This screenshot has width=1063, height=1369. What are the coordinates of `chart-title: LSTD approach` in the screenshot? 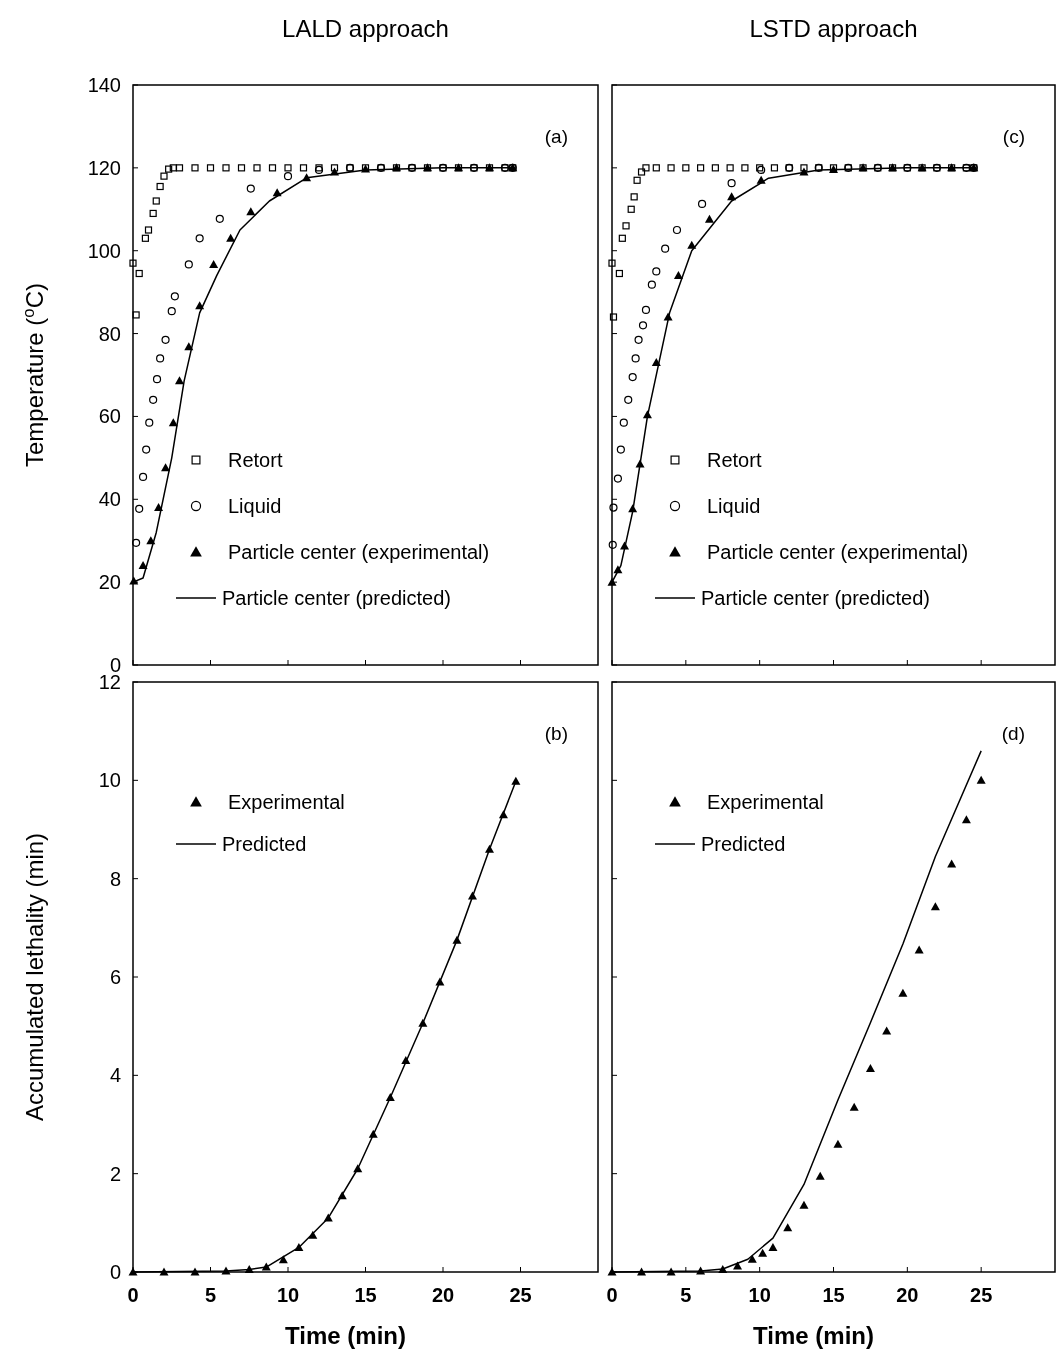 It's located at (833, 28).